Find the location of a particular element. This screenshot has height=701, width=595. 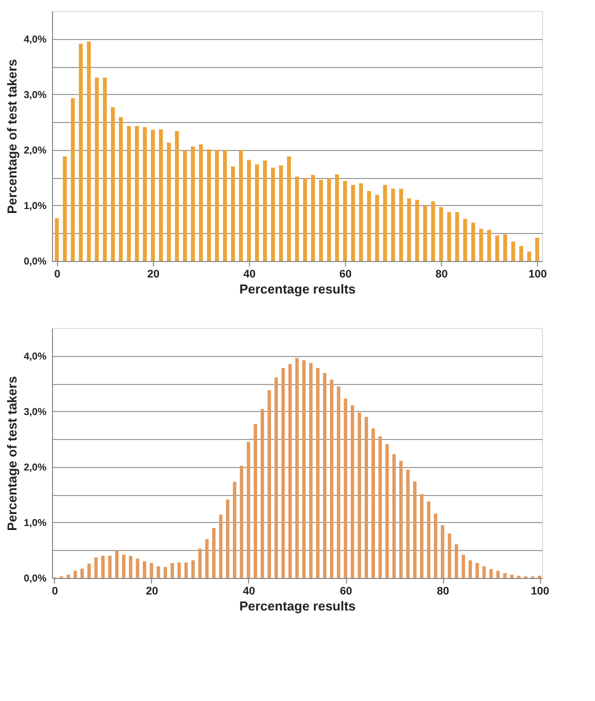

y-tick-label: 3,0% is located at coordinates (35, 412).